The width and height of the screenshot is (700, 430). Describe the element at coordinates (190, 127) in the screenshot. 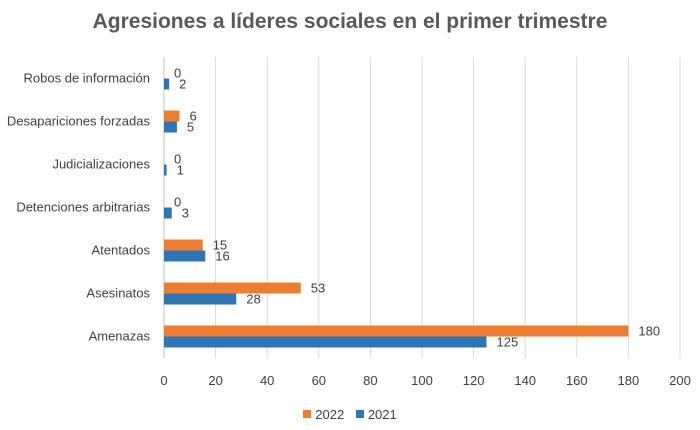

I see `data-label-2021-1: 5` at that location.